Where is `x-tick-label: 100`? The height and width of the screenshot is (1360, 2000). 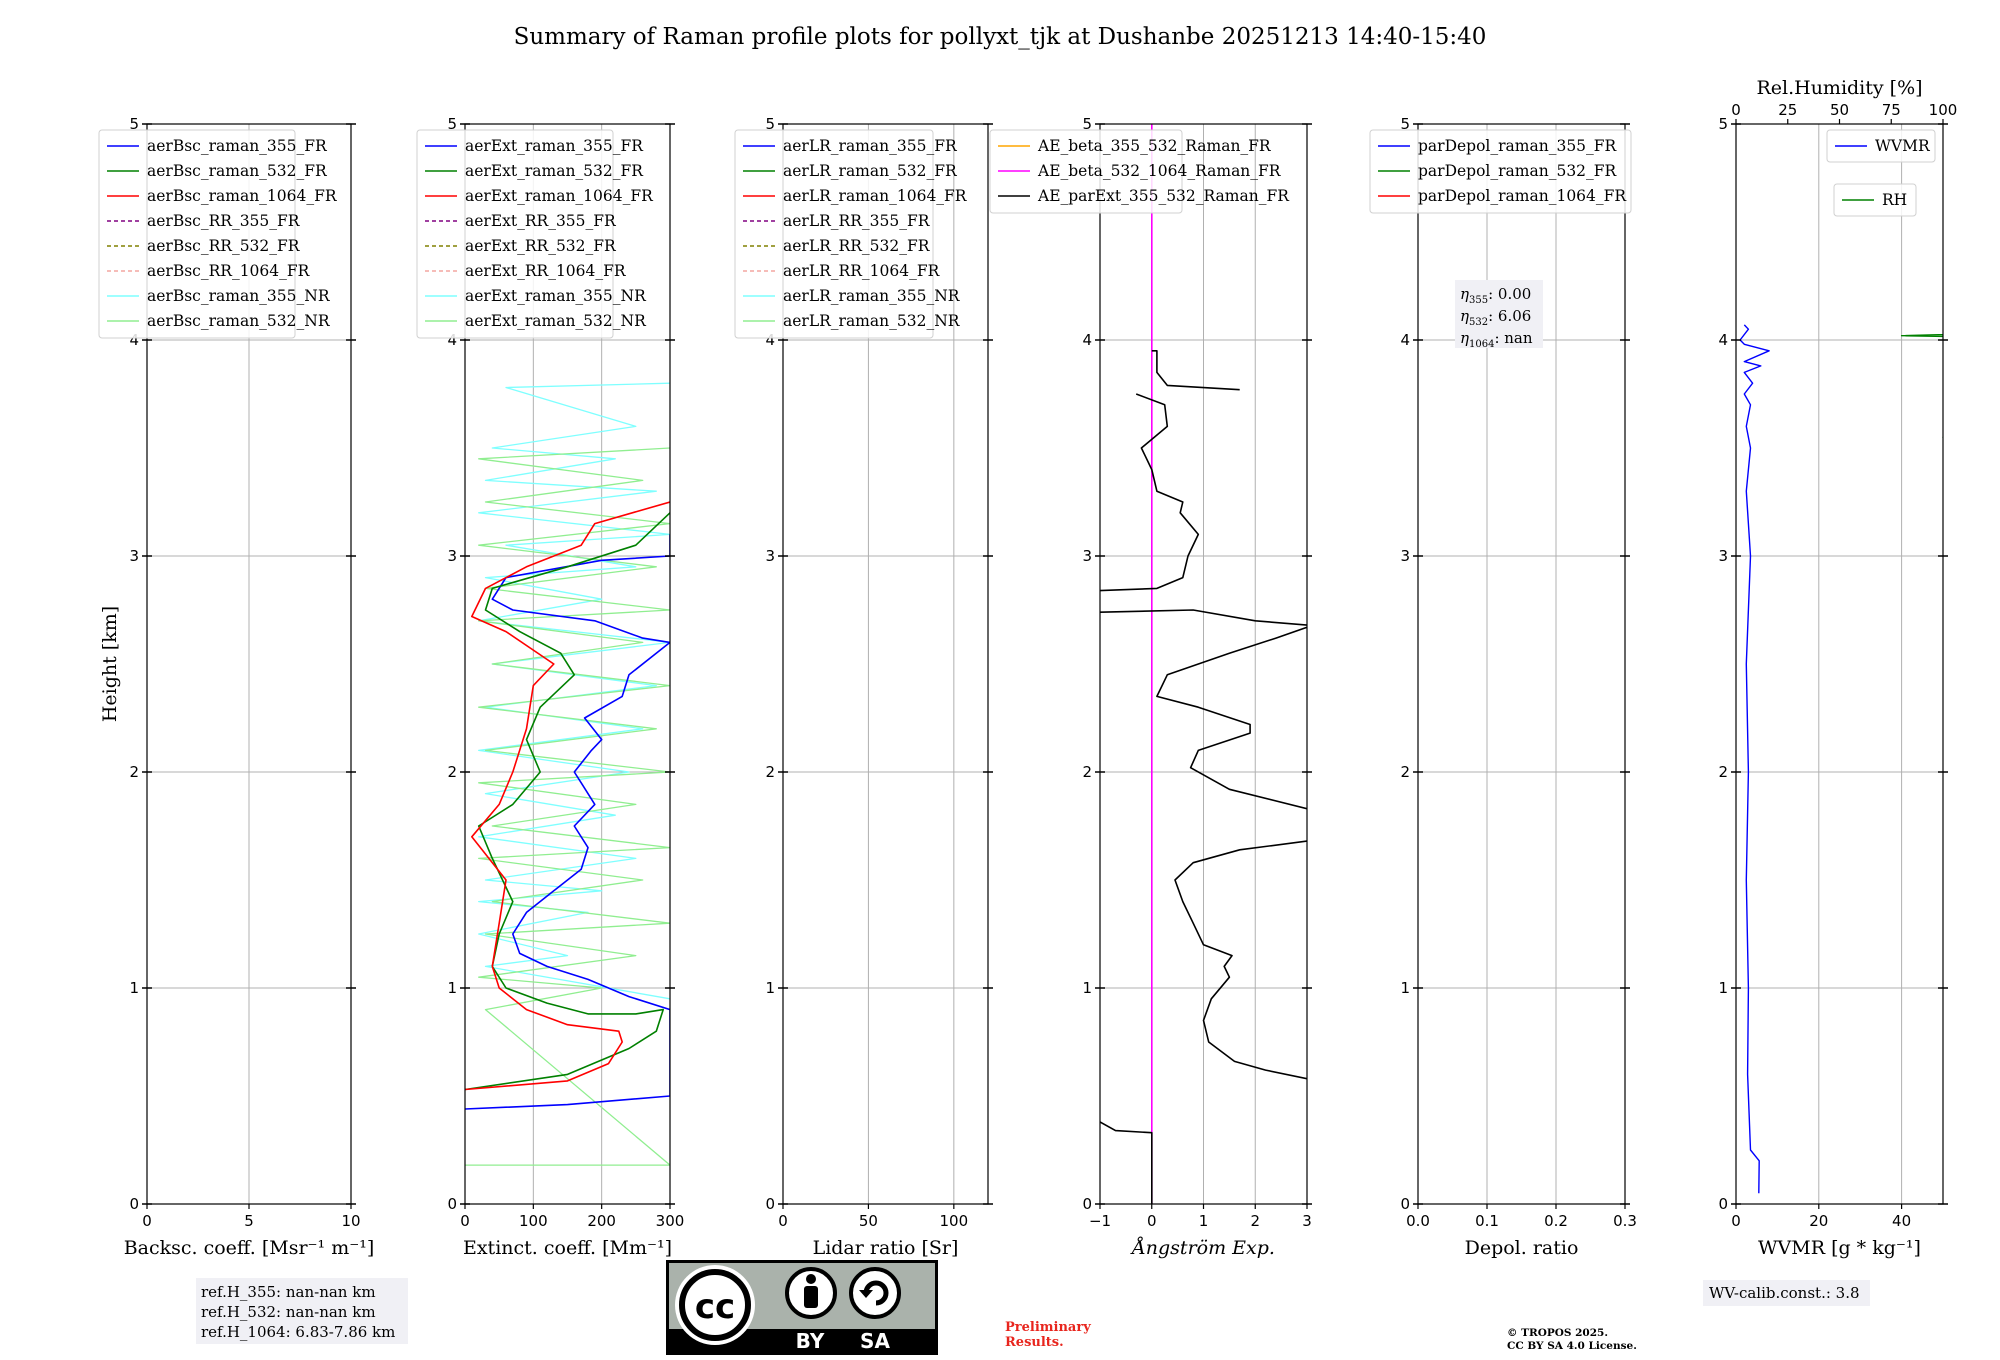 x-tick-label: 100 is located at coordinates (533, 1221).